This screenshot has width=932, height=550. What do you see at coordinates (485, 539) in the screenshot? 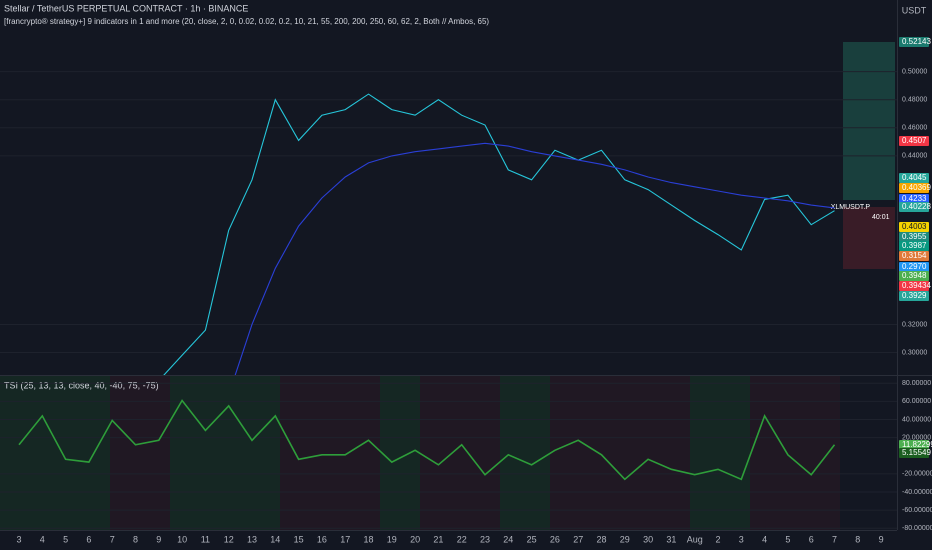
I see `x-tick-label: 23` at bounding box center [485, 539].